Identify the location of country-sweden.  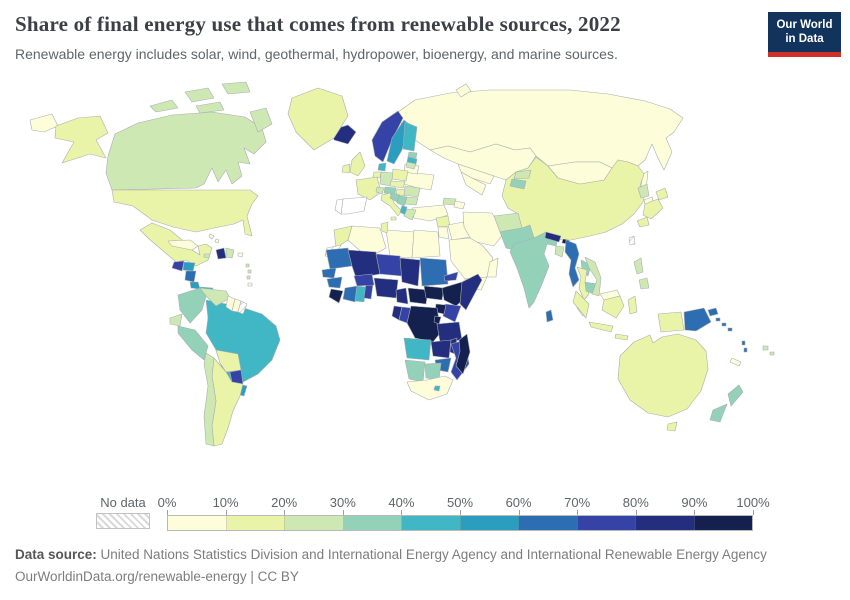
(398, 142).